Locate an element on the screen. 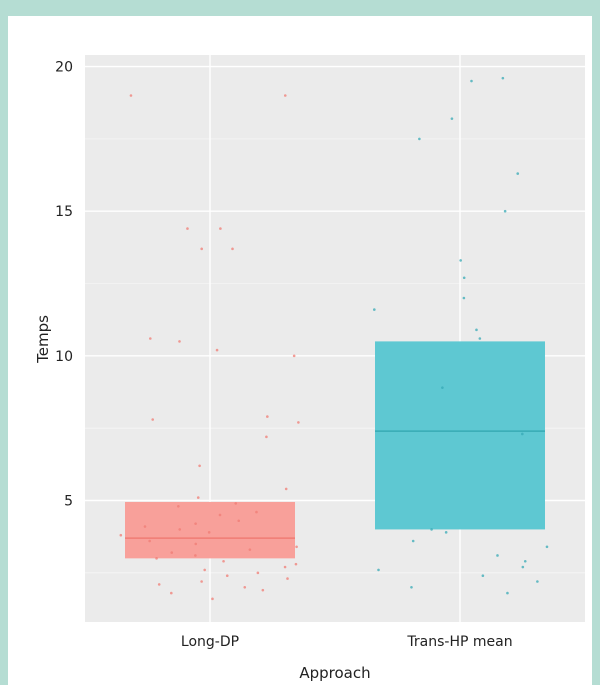 The width and height of the screenshot is (600, 685). y-tick-label: 10 is located at coordinates (64, 357).